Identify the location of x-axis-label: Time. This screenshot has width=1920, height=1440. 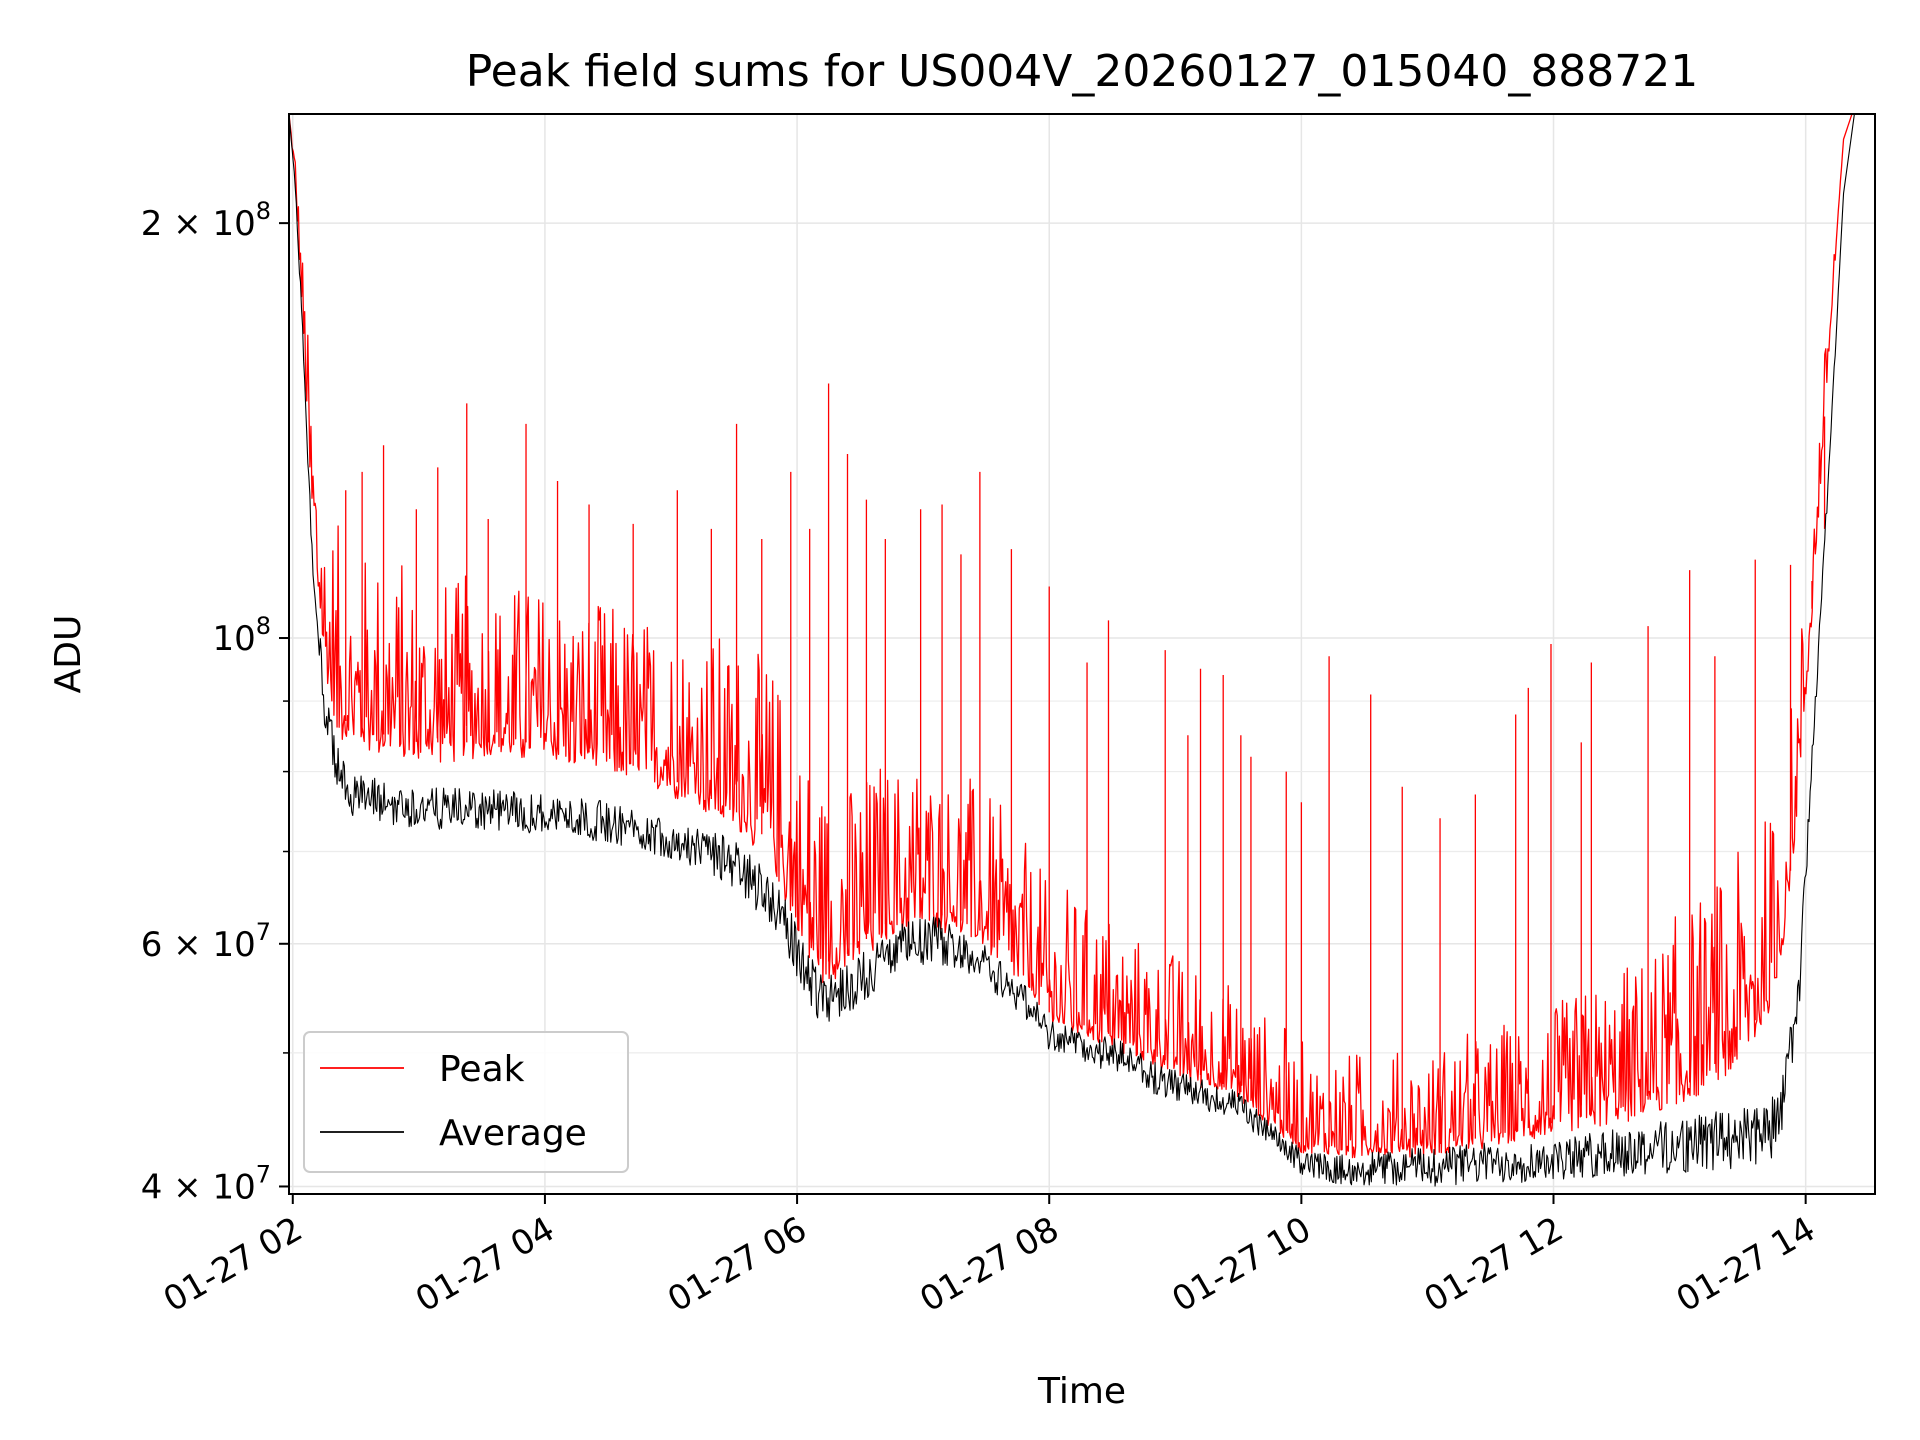
(1081, 1391).